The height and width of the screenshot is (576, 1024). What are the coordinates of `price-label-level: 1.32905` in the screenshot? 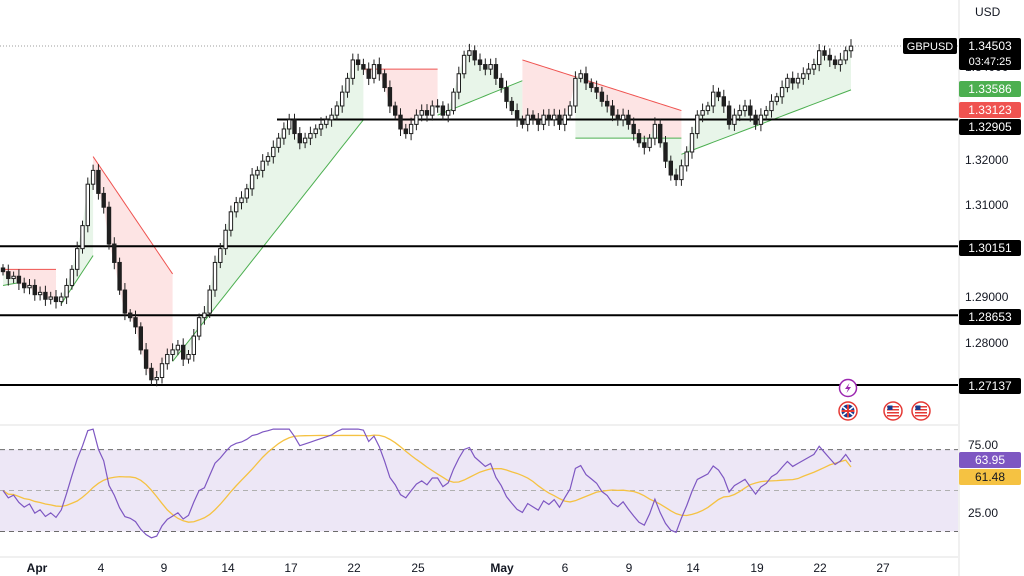 It's located at (990, 127).